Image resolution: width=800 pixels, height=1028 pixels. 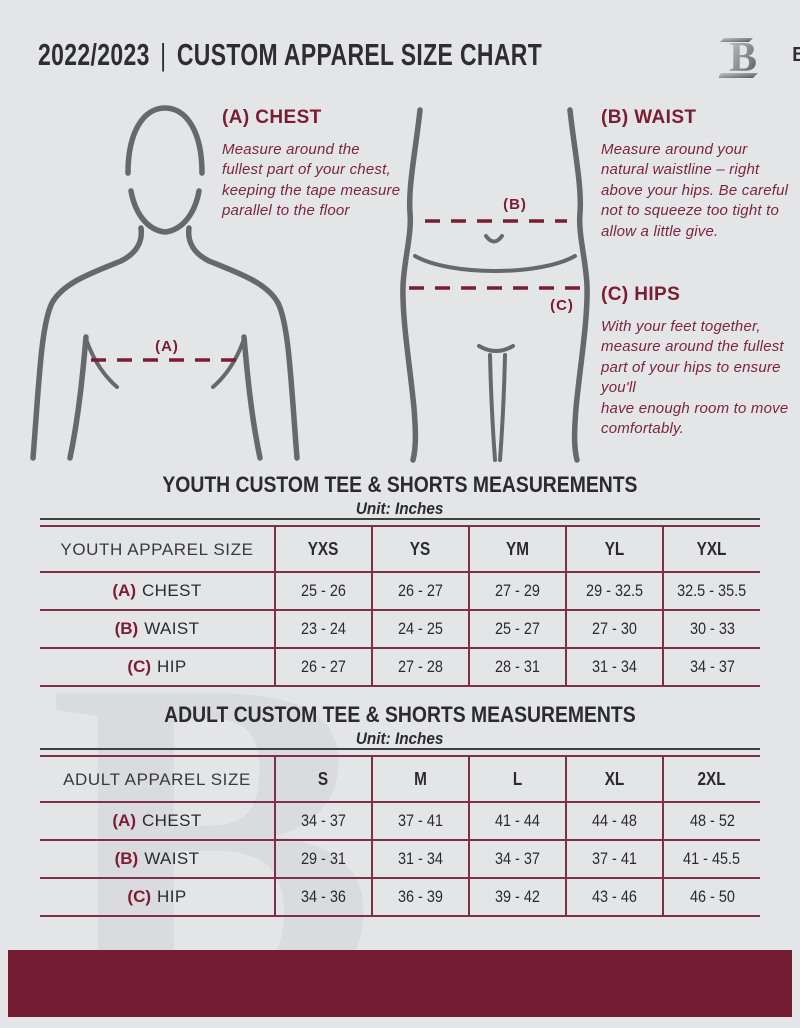 I want to click on brand-name: BREAKAWAY, so click(x=796, y=55).